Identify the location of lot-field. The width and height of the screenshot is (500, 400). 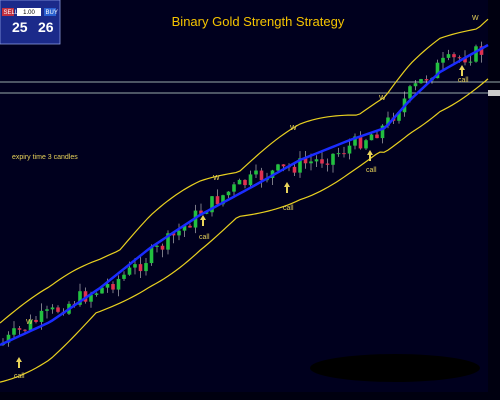
(29, 12).